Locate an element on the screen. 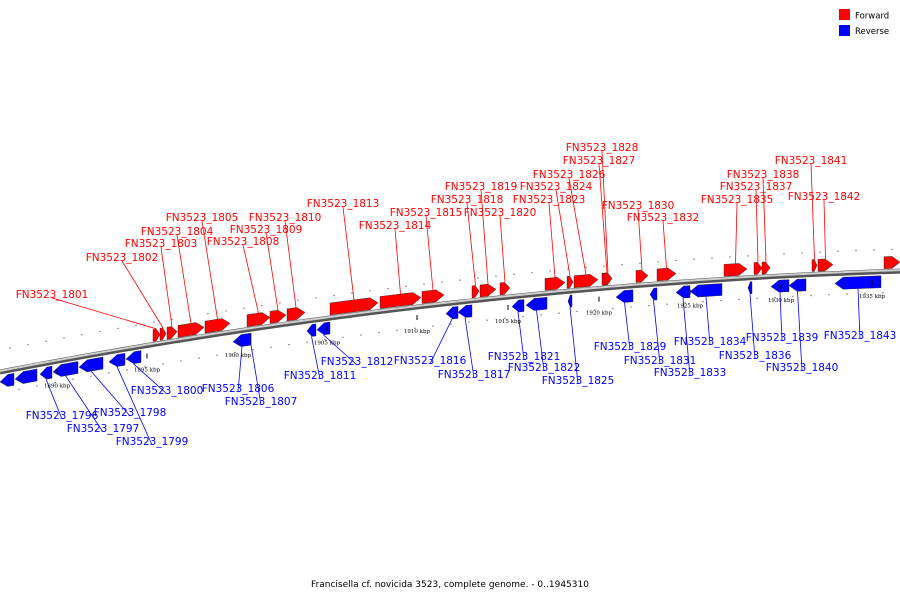  gene-fn3523_1813-leader is located at coordinates (348, 253).